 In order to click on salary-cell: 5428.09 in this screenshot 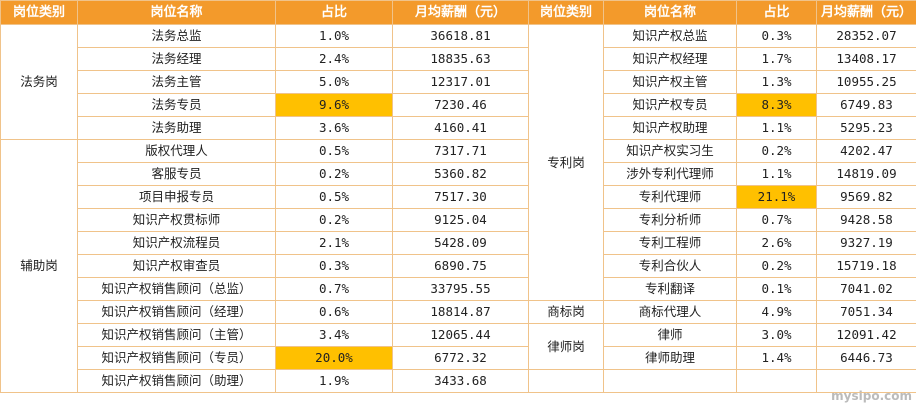, I will do `click(460, 243)`.